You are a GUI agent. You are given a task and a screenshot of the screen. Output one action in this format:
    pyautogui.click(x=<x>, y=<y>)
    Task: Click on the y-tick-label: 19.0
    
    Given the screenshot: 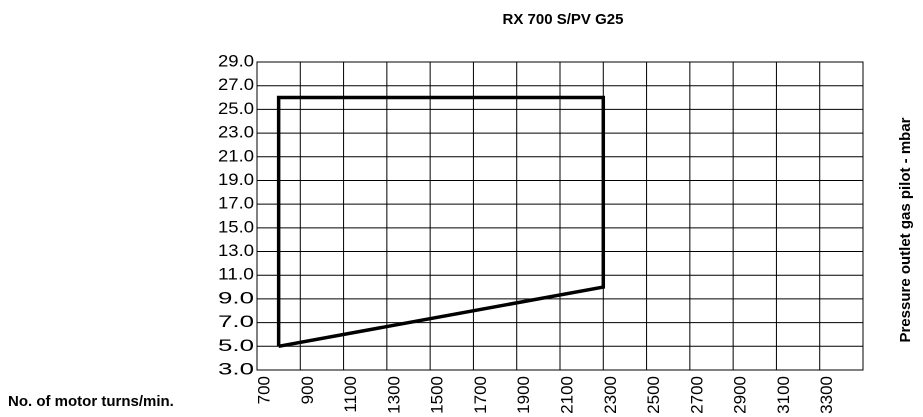 What is the action you would take?
    pyautogui.click(x=236, y=179)
    